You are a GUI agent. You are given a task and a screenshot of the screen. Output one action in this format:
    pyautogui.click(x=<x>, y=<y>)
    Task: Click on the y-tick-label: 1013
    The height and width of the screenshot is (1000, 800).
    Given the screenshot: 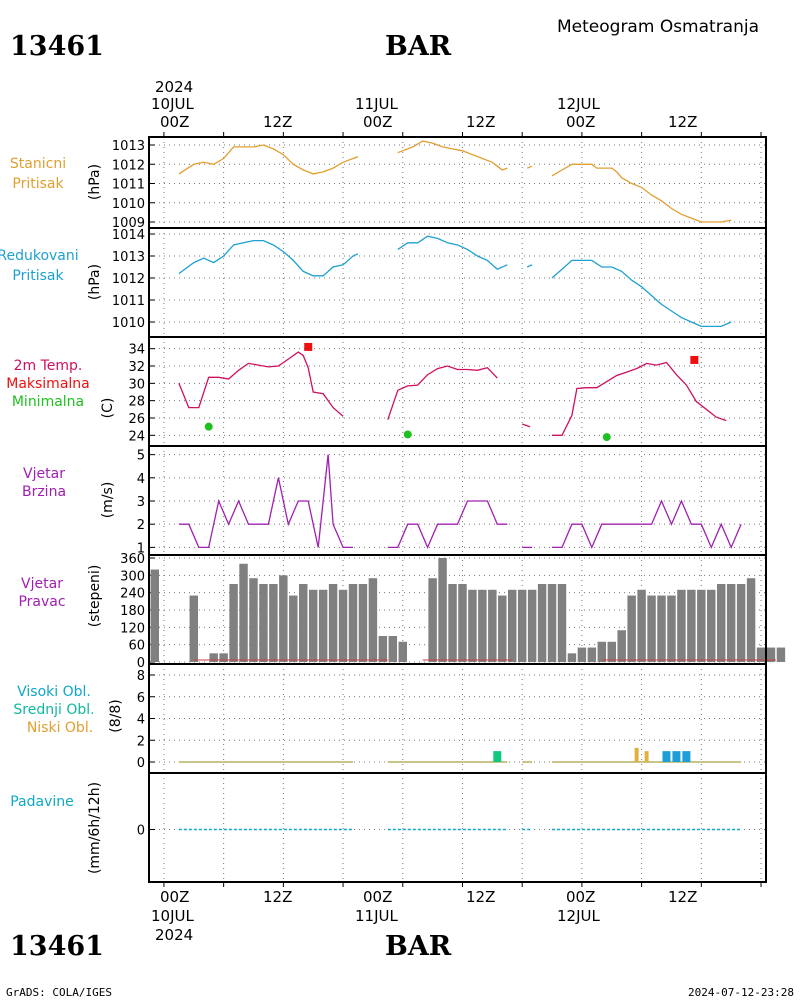 What is the action you would take?
    pyautogui.click(x=128, y=146)
    